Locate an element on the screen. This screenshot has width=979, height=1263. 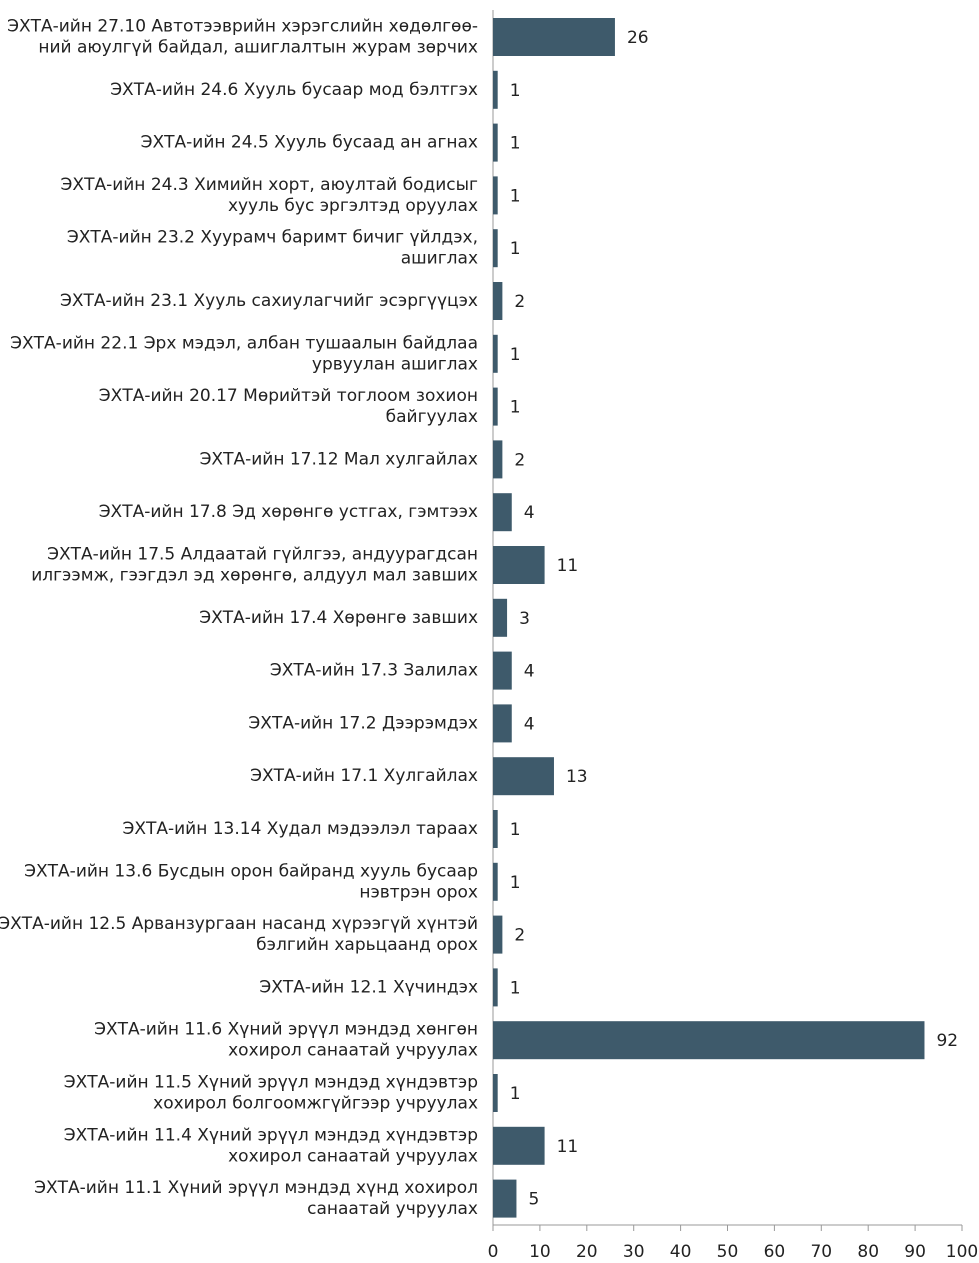
y-tick-label: санаатай учруулах is located at coordinates (392, 1209).